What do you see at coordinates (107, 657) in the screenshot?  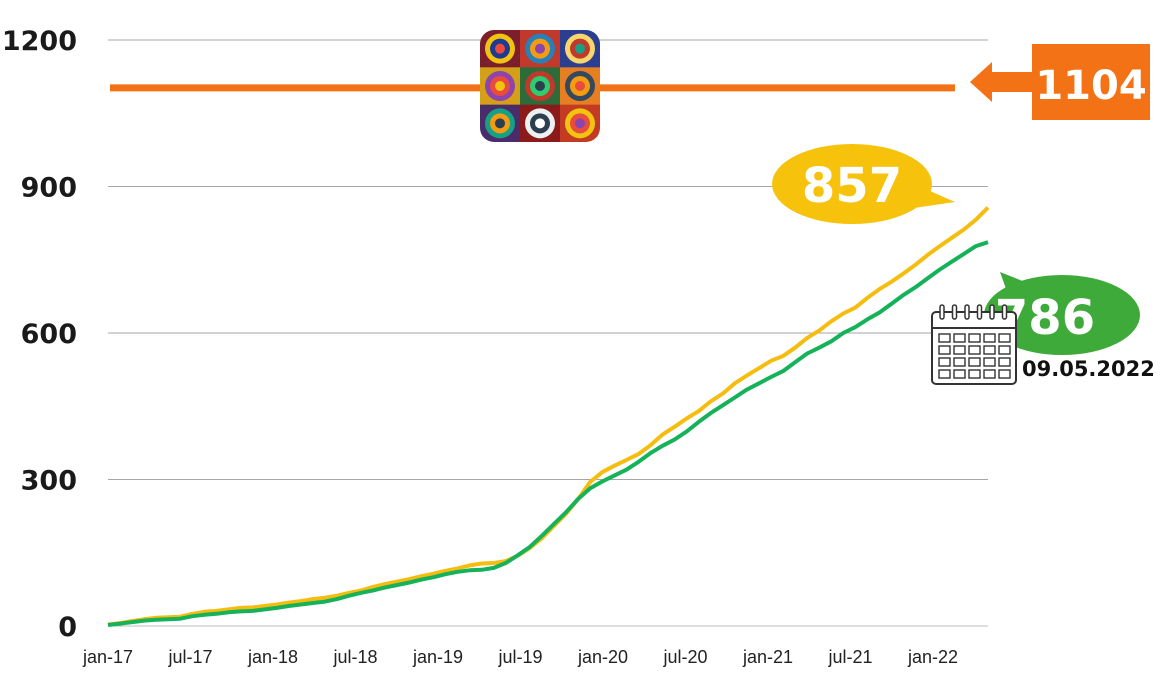 I see `x-tick-label: jan-17` at bounding box center [107, 657].